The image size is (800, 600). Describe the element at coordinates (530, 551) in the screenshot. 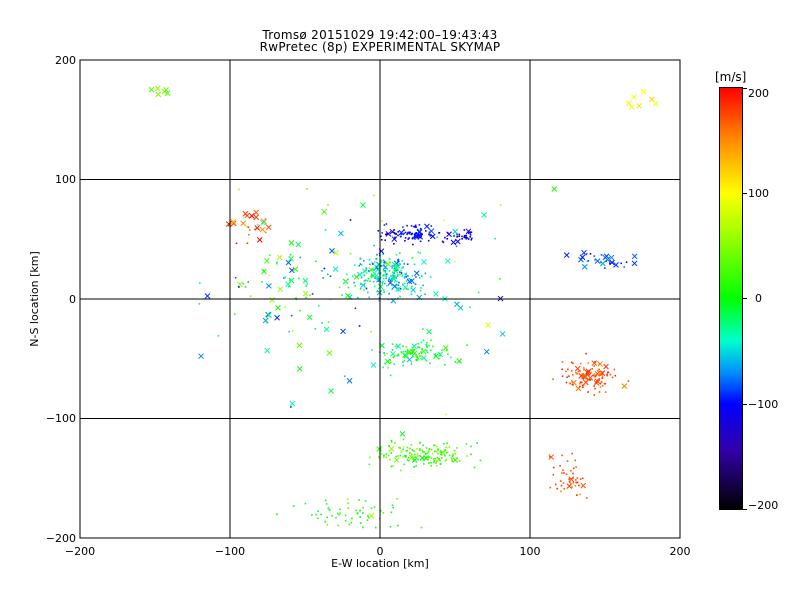

I see `x-tick-label: 100` at that location.